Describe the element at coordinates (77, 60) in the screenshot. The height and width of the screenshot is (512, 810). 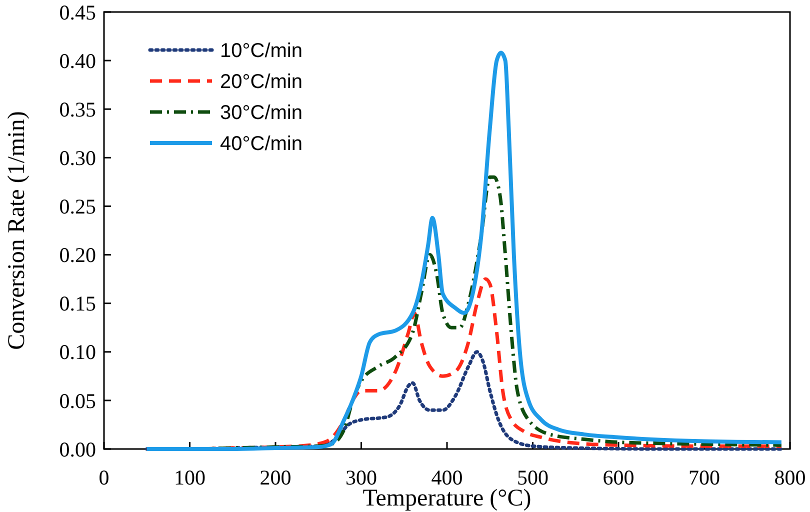
I see `y-tick-label: 0.40` at that location.